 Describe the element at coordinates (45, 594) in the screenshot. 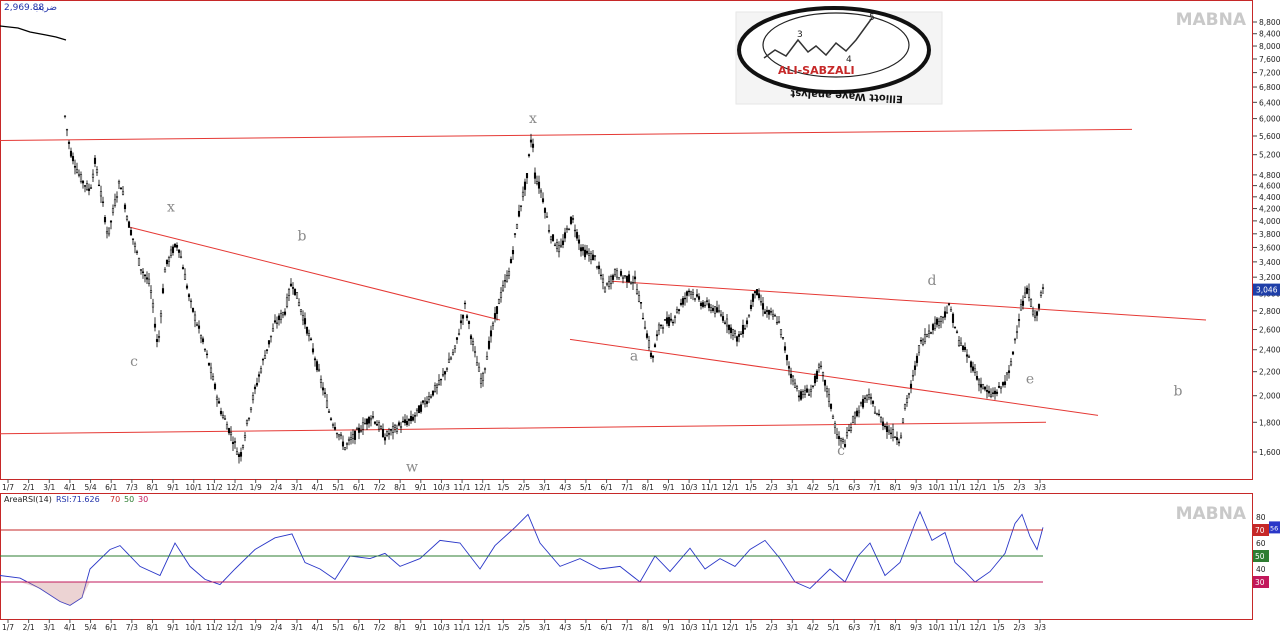

I see `rsi-oversold-shade` at that location.